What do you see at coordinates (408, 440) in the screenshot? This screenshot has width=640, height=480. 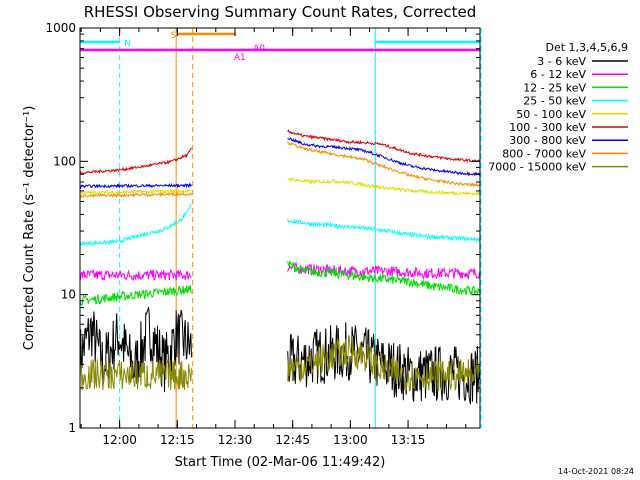 I see `x-tick-label-5: 13:15` at bounding box center [408, 440].